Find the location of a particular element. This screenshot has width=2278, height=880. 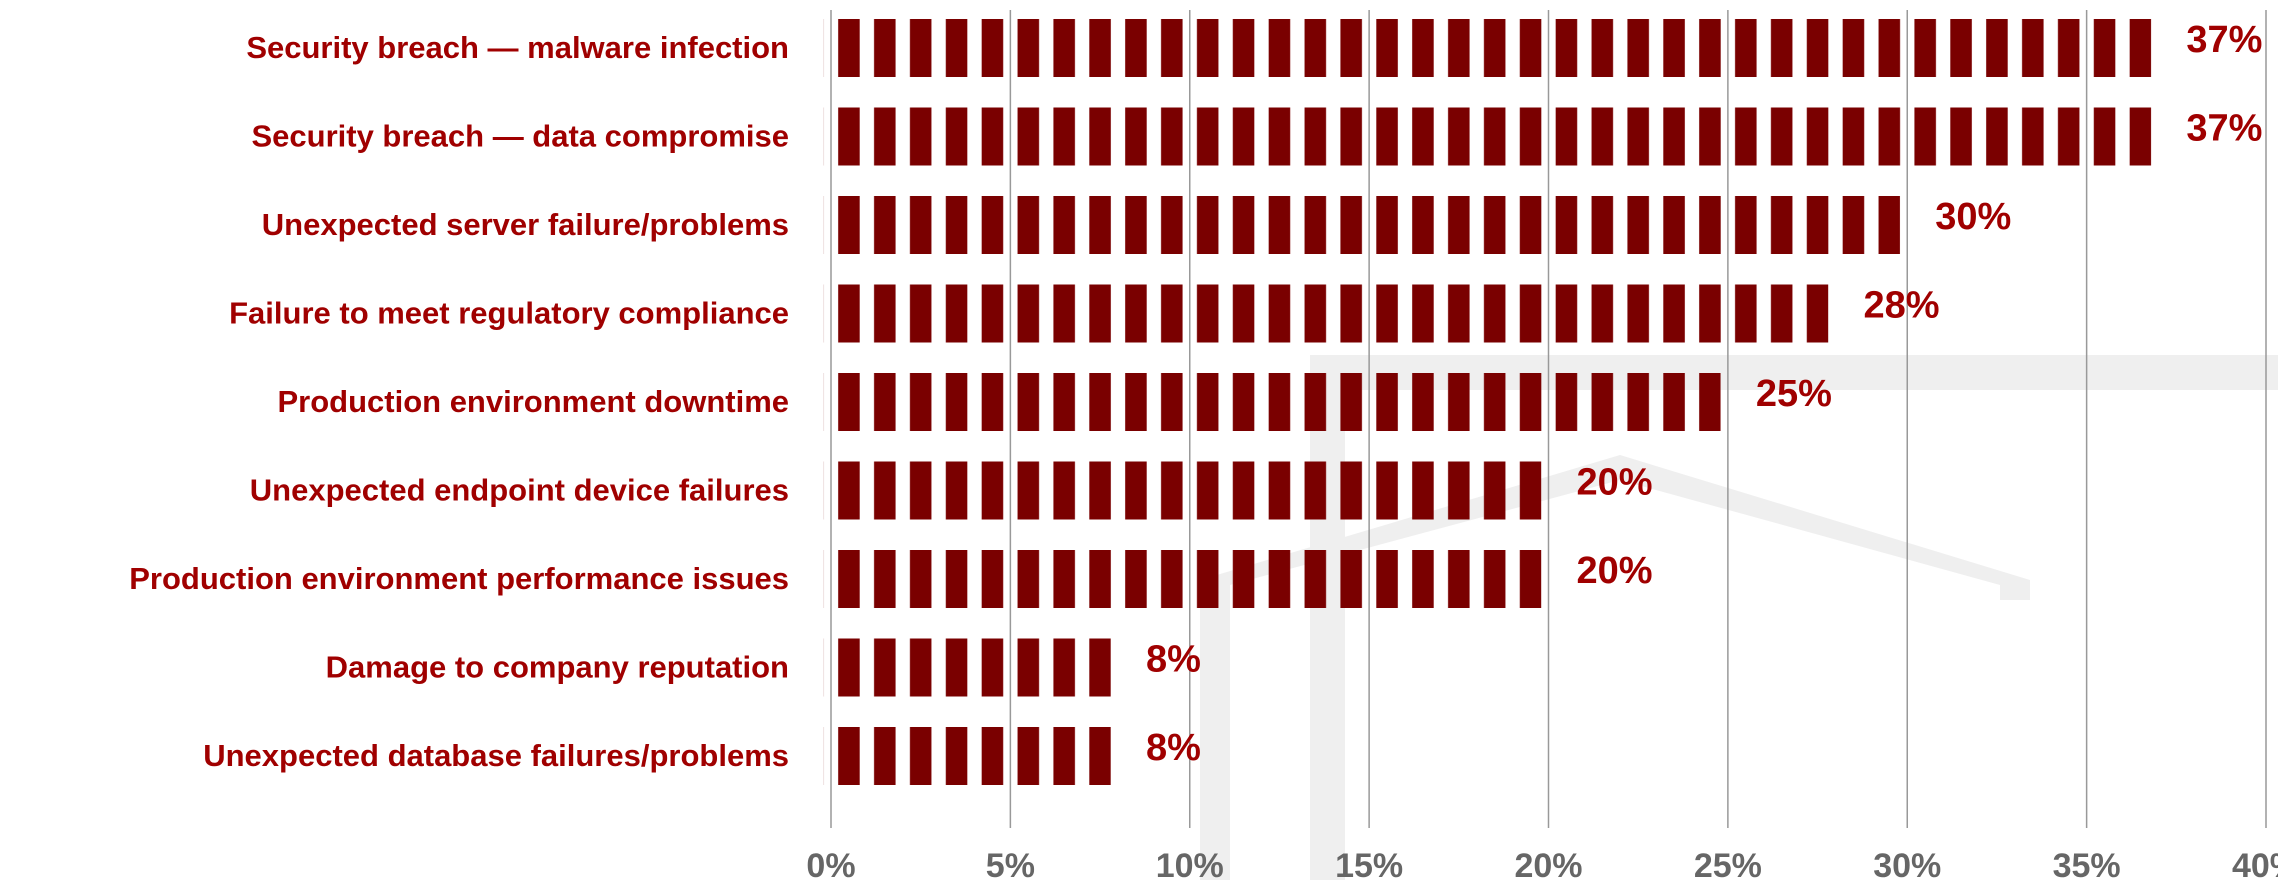

x-tick-label: 0% is located at coordinates (830, 863).